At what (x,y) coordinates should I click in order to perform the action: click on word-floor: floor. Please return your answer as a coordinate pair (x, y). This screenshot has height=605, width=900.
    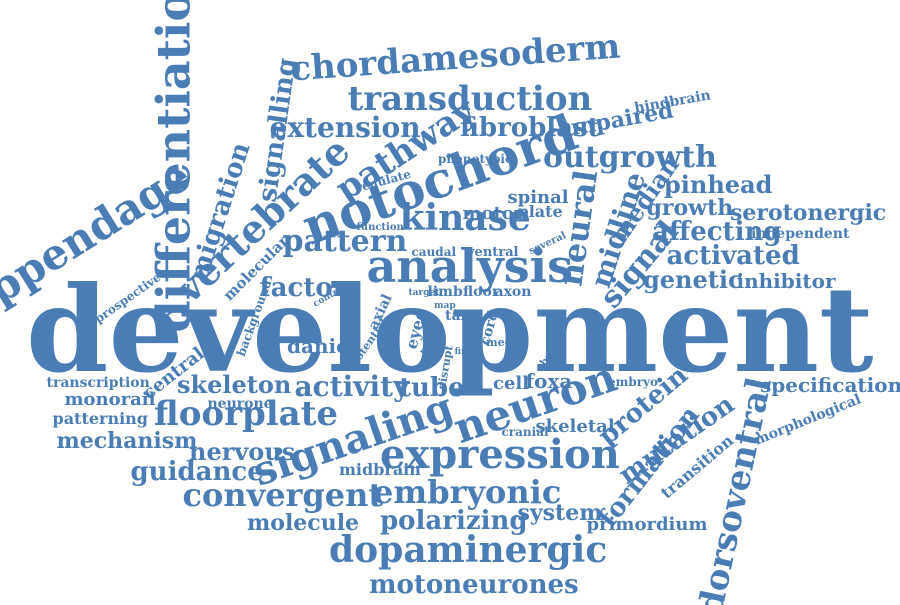
    Looking at the image, I should click on (481, 292).